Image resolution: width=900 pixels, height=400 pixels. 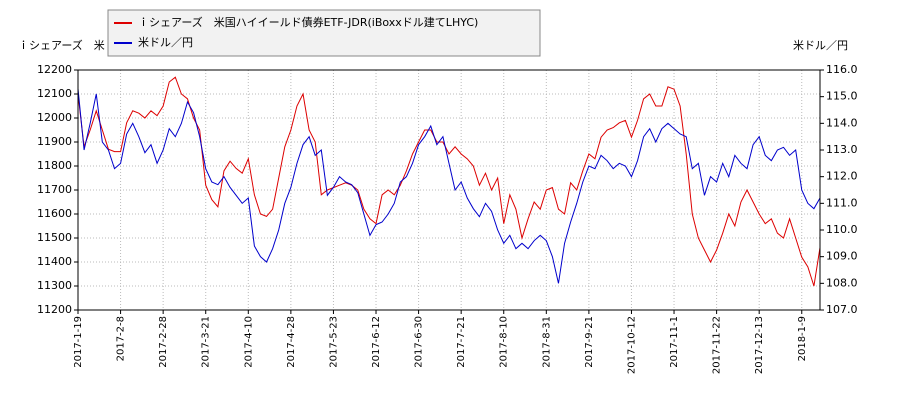 I want to click on y2-tick-label: 114.0, so click(x=842, y=122).